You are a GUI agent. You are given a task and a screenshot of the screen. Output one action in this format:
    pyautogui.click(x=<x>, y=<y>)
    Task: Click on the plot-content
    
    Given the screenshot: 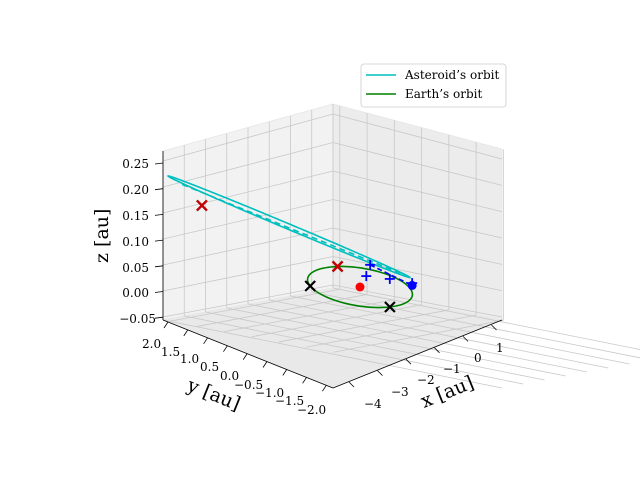 What is the action you would take?
    pyautogui.click(x=292, y=244)
    